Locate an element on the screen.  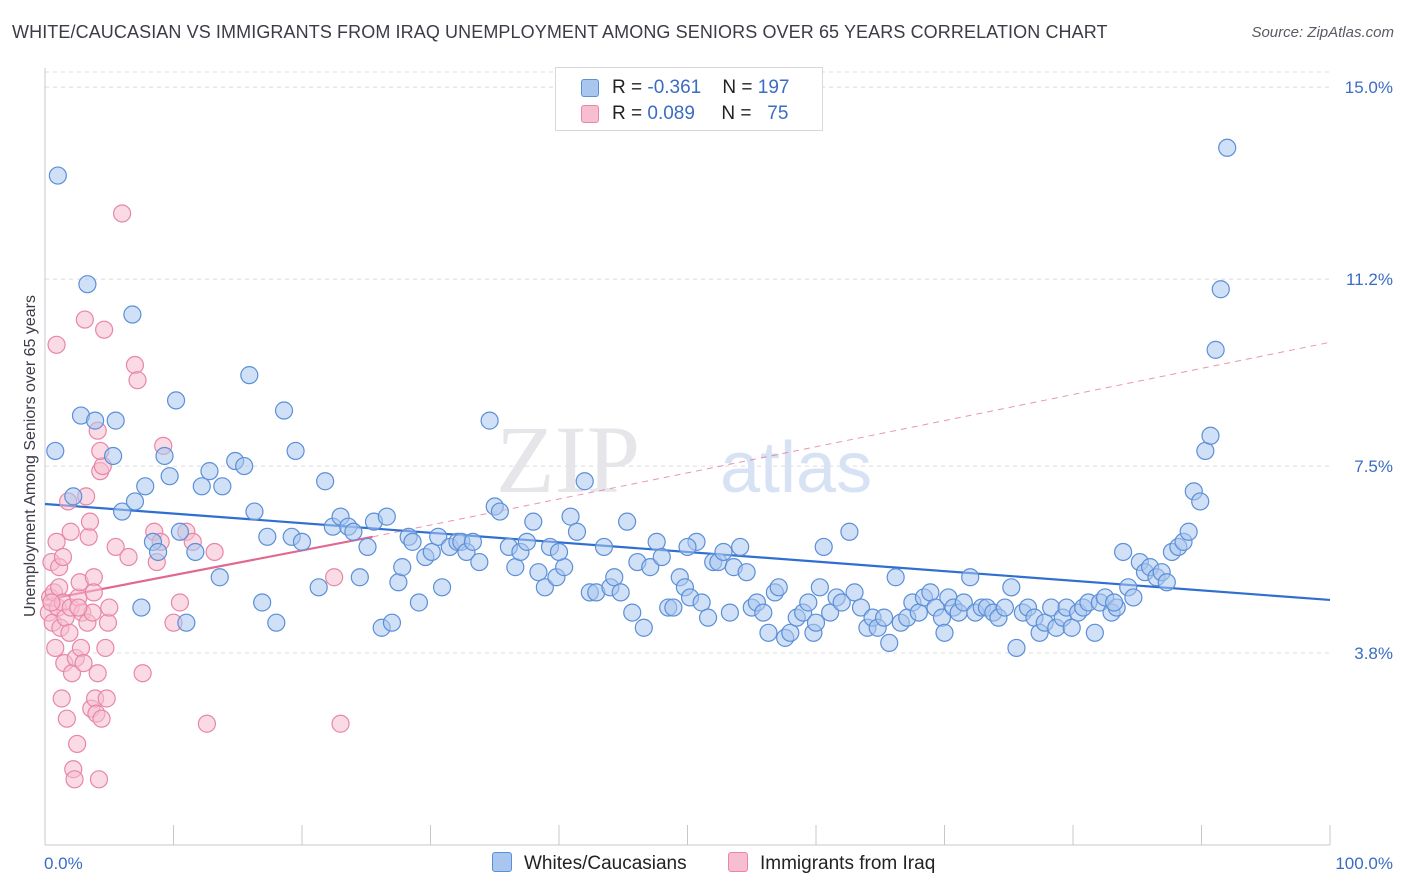
legend-row-iraq: R = 0.089 N = 75 is located at coordinates (689, 114).